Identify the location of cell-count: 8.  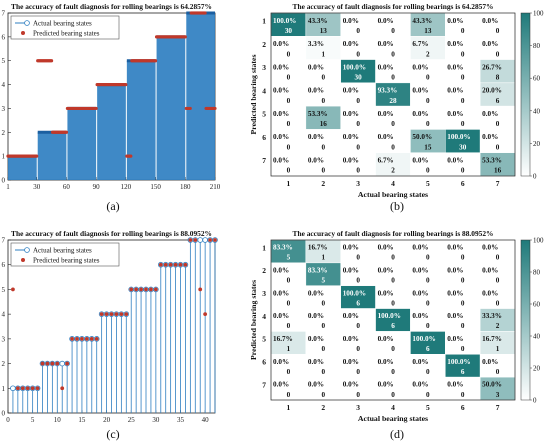
(498, 78).